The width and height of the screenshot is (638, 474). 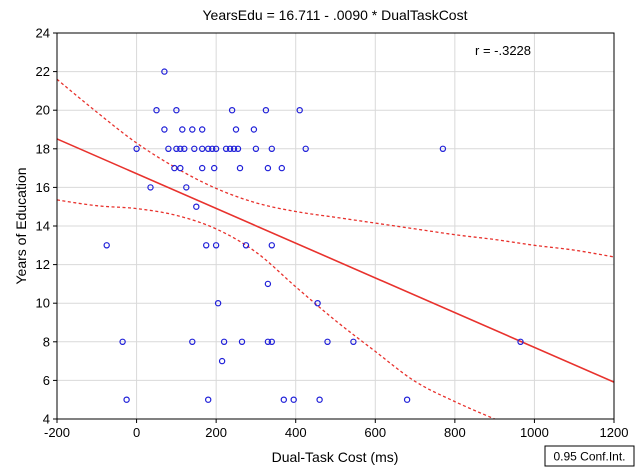 I want to click on y-tick-label: 8, so click(x=46, y=341).